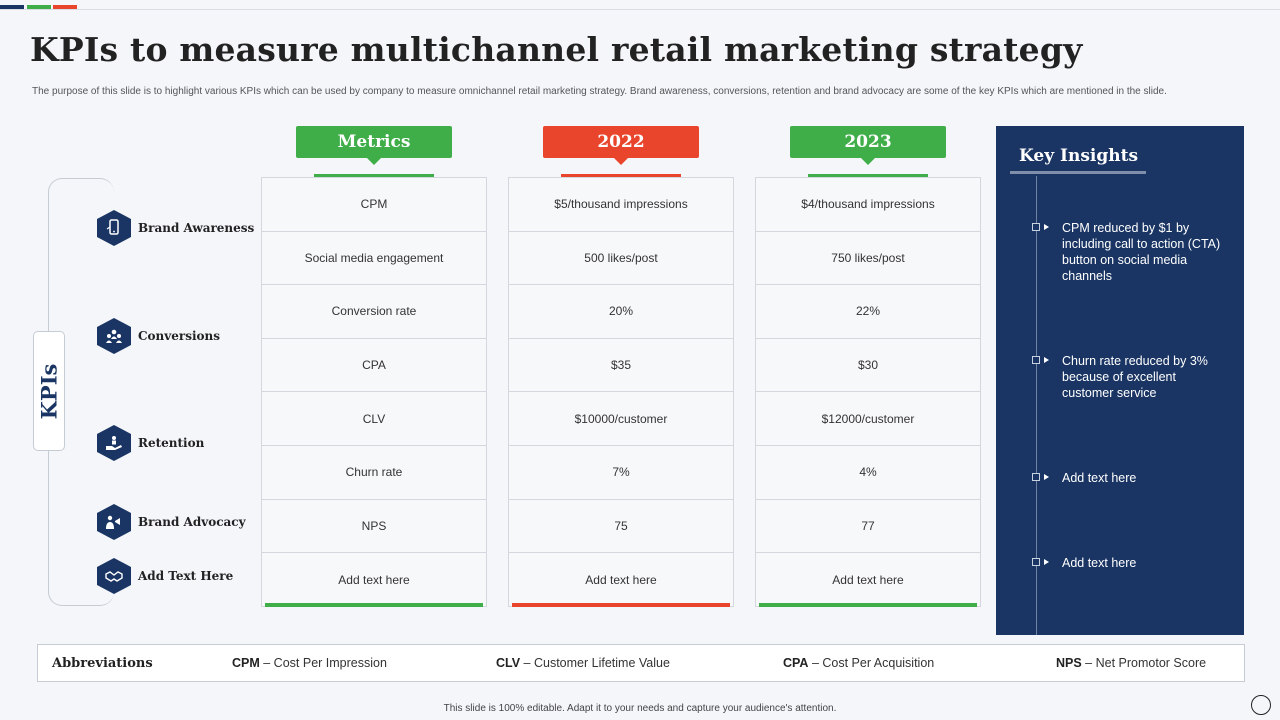 Image resolution: width=1280 pixels, height=720 pixels. Describe the element at coordinates (1144, 663) in the screenshot. I see `abbreviation-meaning: – Net Promotor Score` at that location.